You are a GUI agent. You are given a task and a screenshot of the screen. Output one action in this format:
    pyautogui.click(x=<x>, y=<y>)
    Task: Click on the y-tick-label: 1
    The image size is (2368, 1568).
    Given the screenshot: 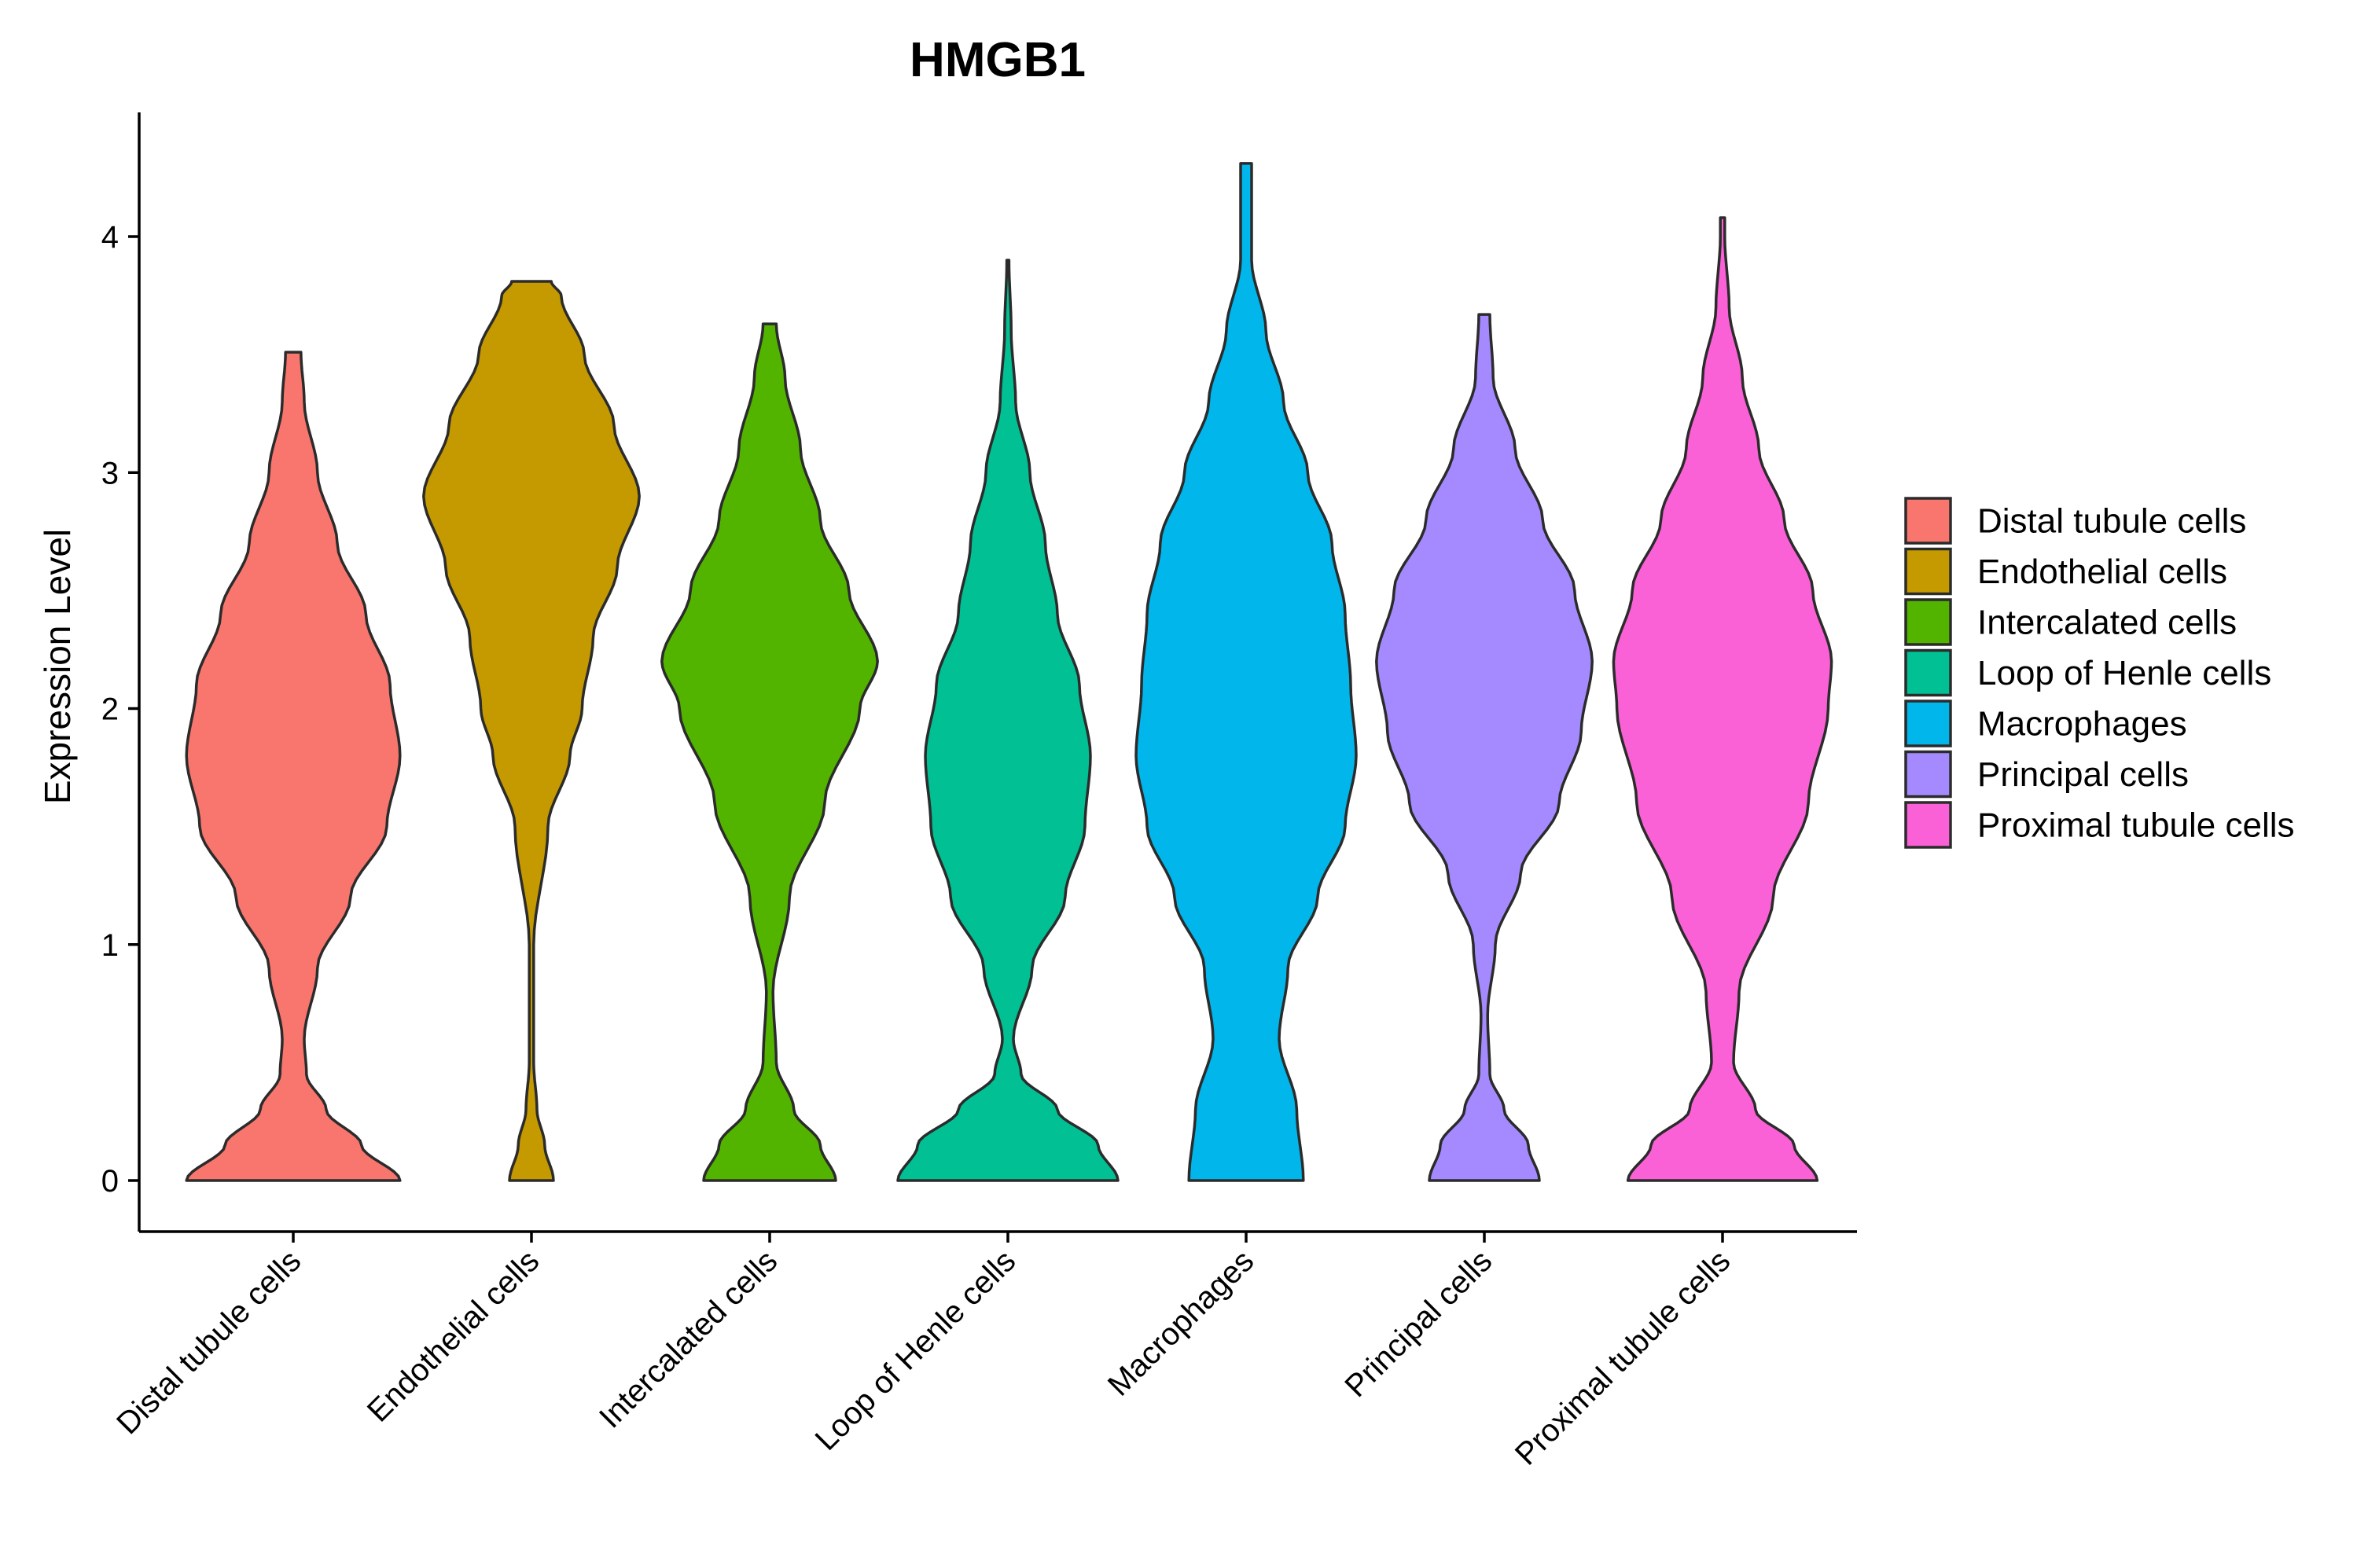 What is the action you would take?
    pyautogui.click(x=110, y=945)
    